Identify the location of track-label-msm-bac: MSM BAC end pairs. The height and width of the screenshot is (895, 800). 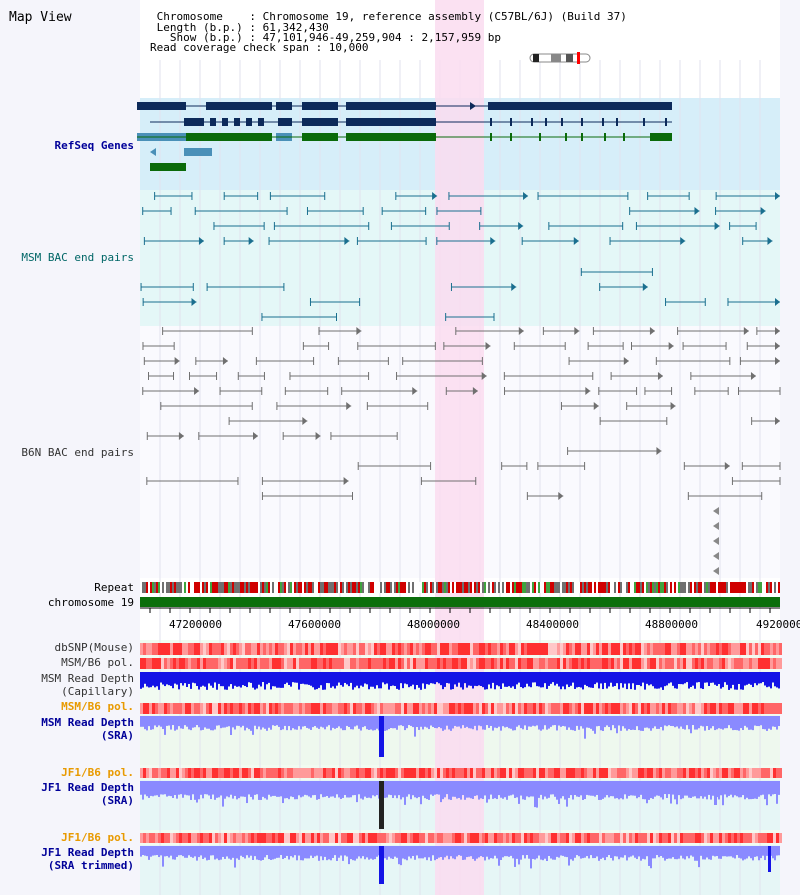
(77, 257).